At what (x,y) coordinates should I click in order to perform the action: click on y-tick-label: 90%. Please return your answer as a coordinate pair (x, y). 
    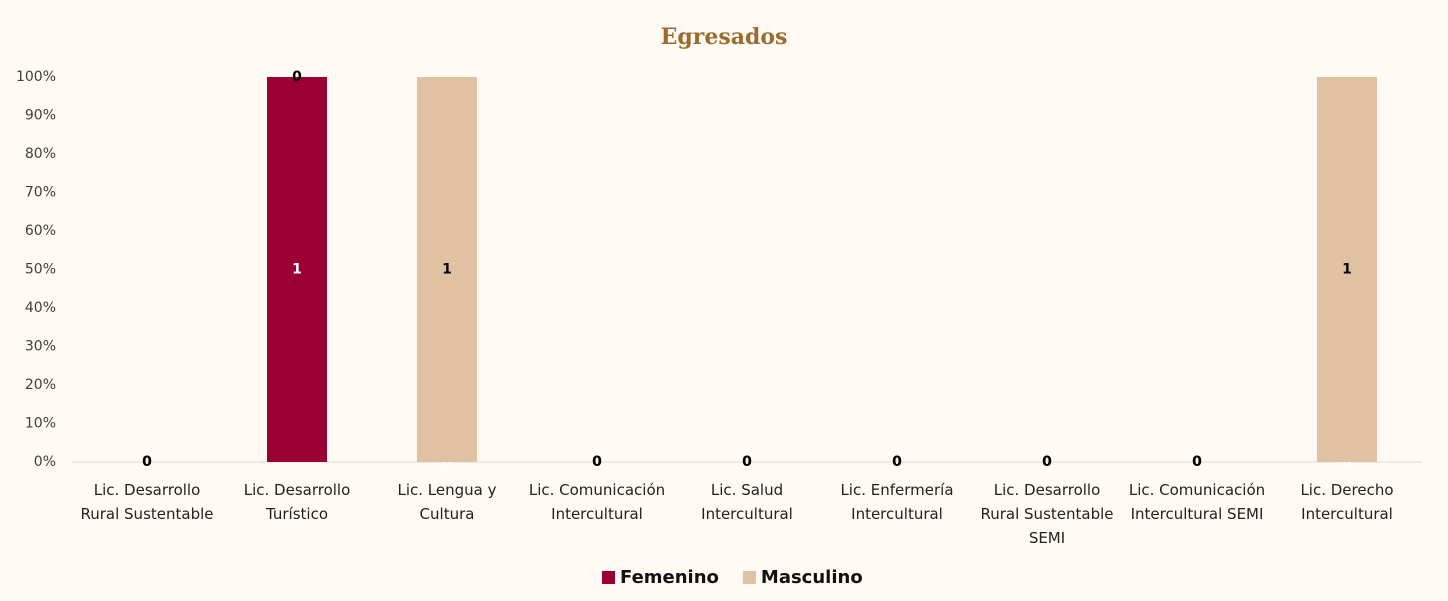
    Looking at the image, I should click on (40, 116).